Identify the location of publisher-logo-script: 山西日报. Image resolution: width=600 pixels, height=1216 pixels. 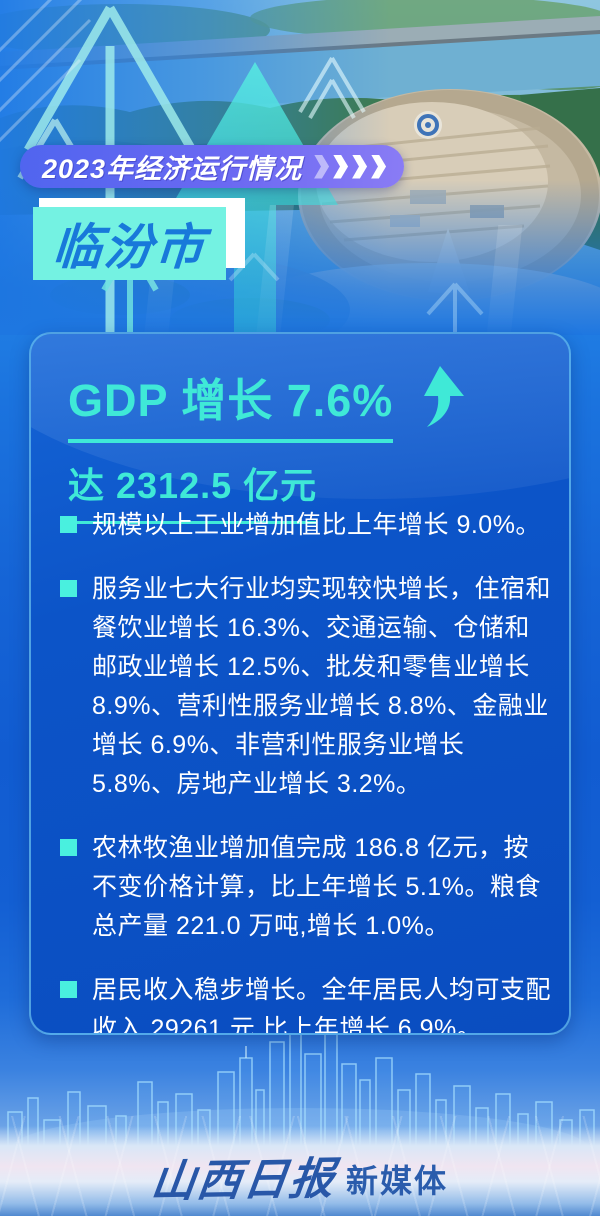
(243, 1180).